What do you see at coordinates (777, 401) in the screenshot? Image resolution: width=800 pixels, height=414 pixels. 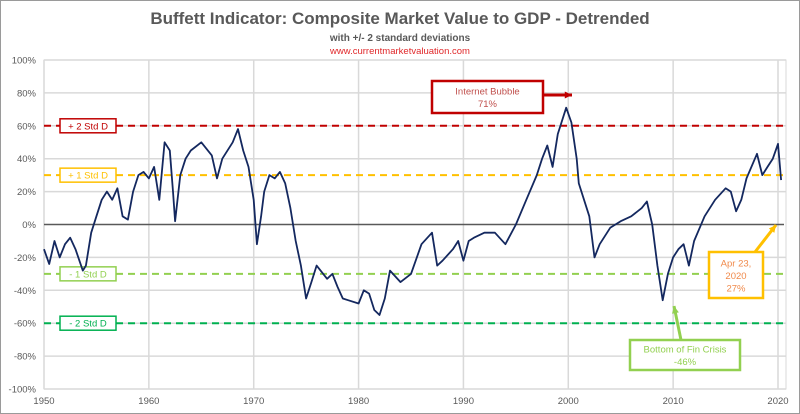 I see `x-tick-label: 2020` at bounding box center [777, 401].